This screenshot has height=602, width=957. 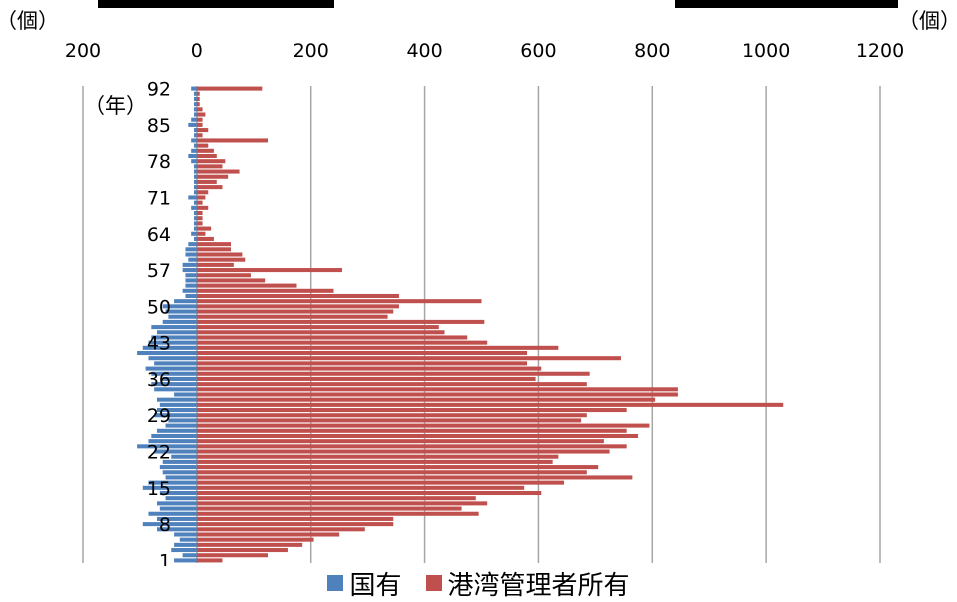 I want to click on x-tick-label: 200, so click(x=311, y=51).